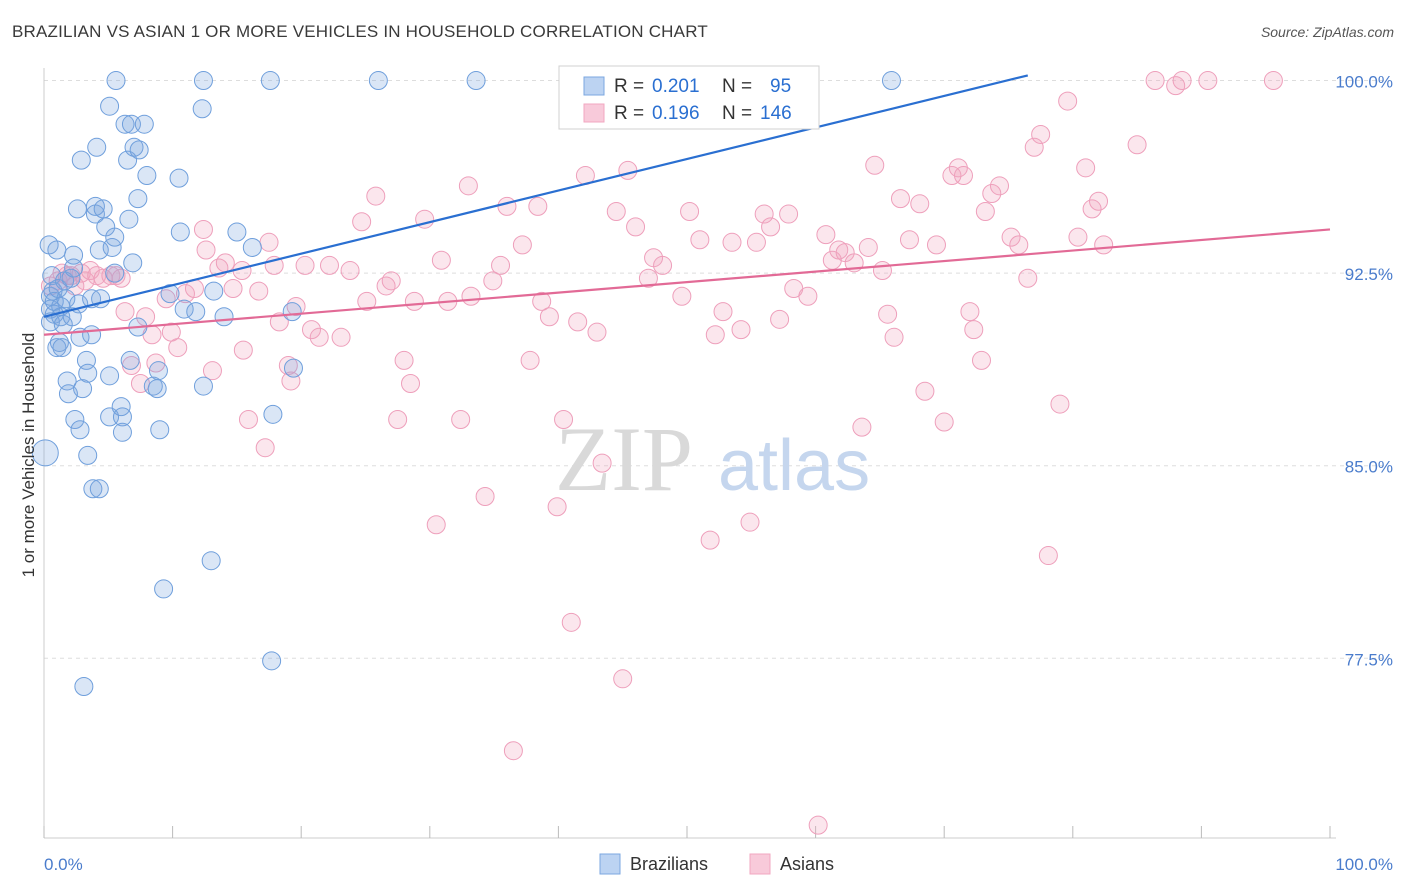  What do you see at coordinates (28, 455) in the screenshot?
I see `y-axis-label: 1 or more Vehicles in Household` at bounding box center [28, 455].